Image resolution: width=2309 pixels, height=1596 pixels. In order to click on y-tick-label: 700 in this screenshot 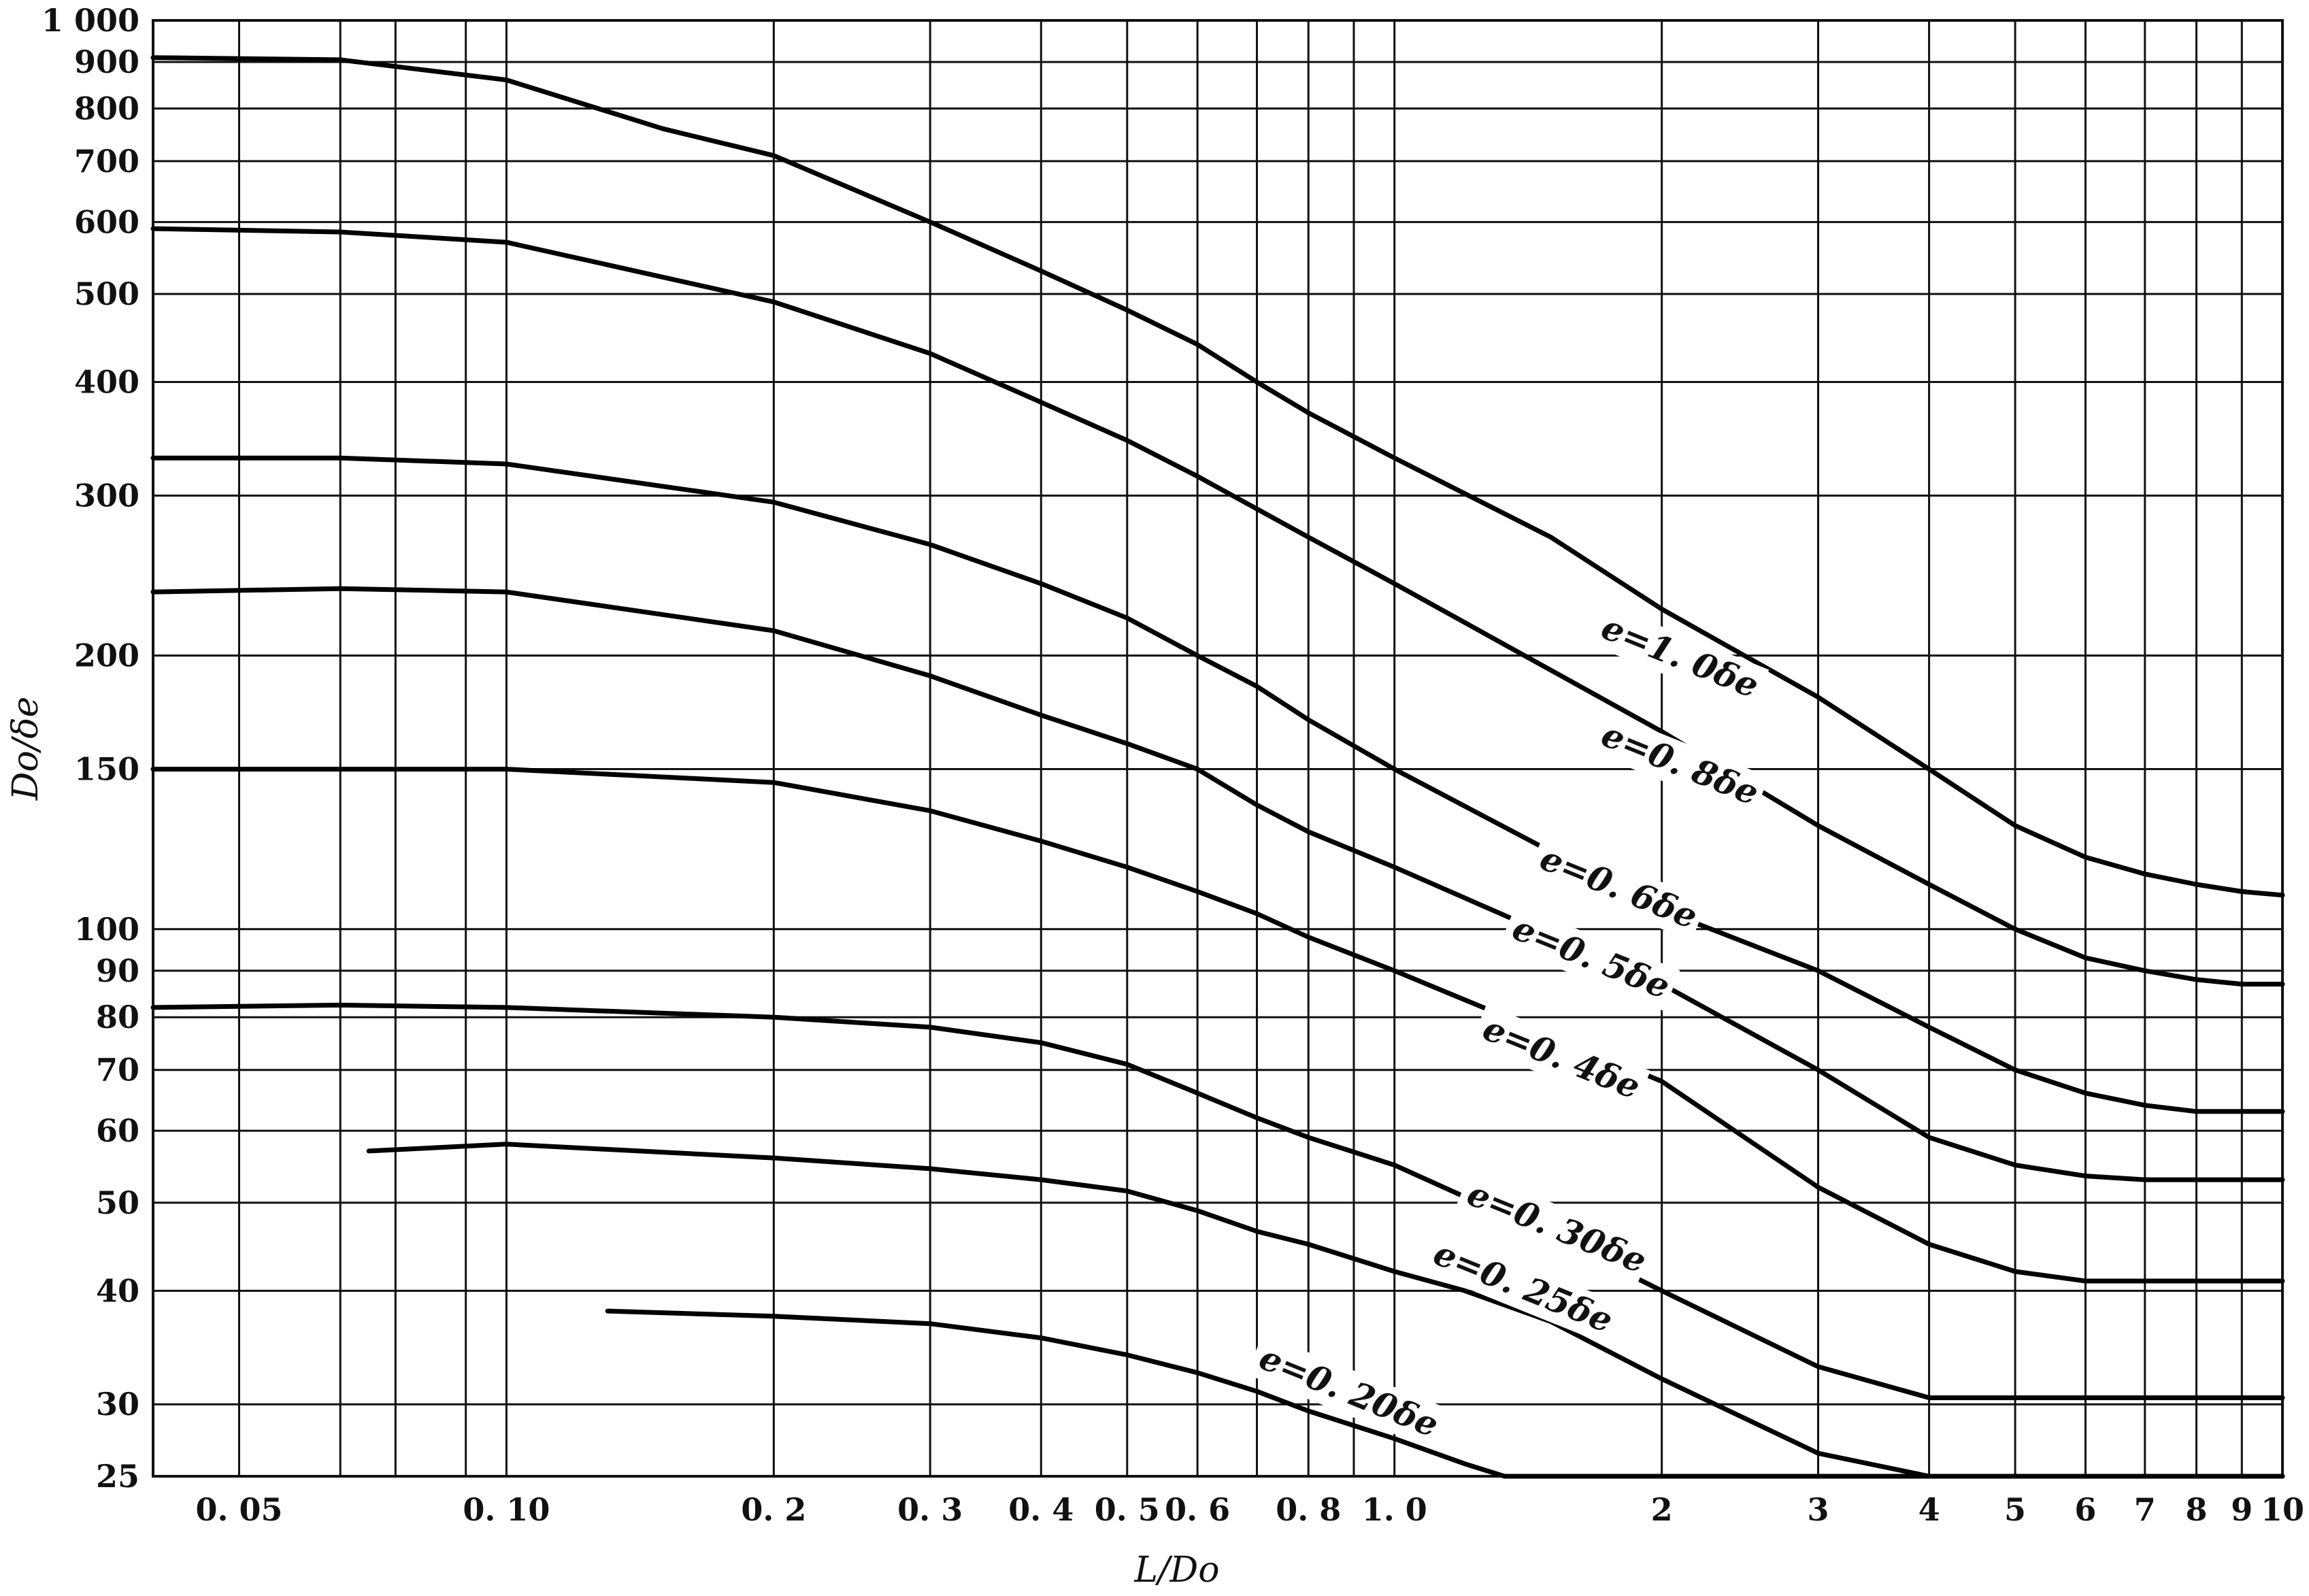, I will do `click(107, 161)`.